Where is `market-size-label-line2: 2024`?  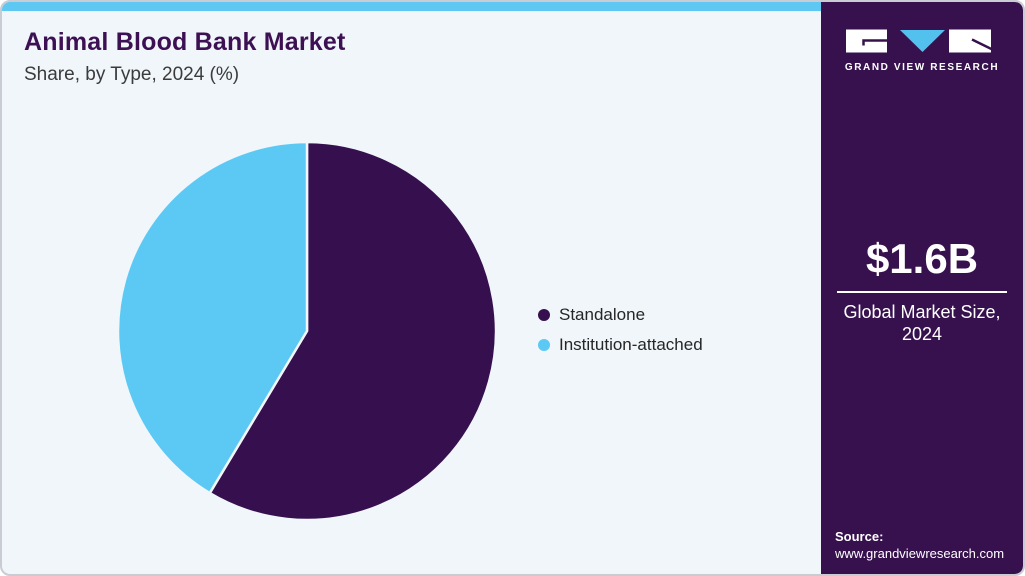 market-size-label-line2: 2024 is located at coordinates (922, 334).